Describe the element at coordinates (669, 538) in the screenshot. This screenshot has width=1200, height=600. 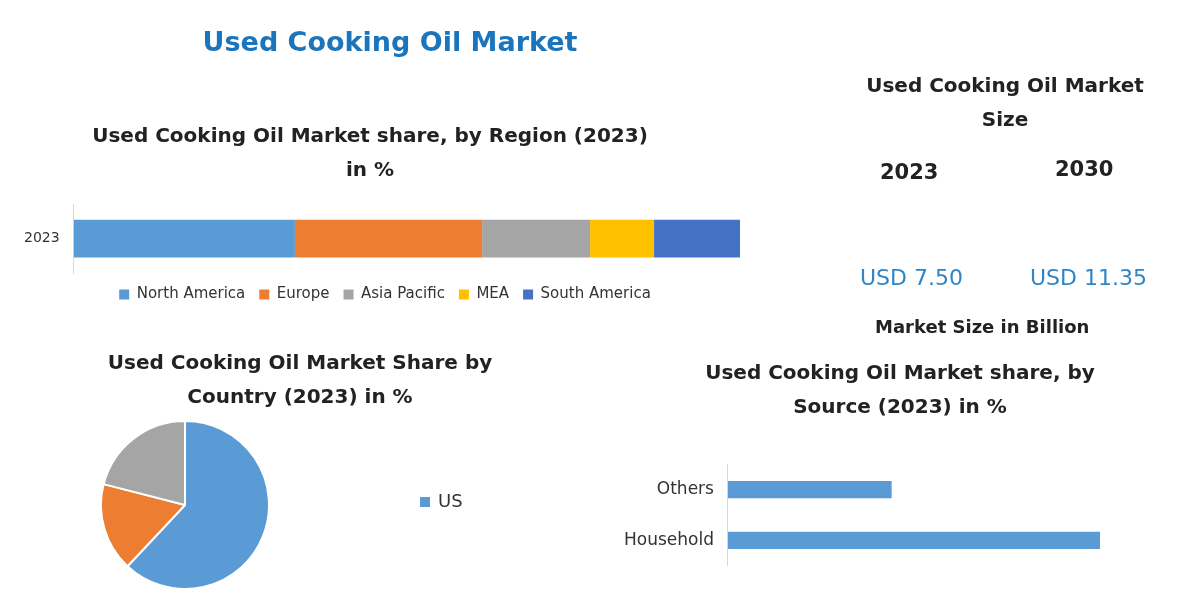
I see `y-tick-label: Household` at that location.